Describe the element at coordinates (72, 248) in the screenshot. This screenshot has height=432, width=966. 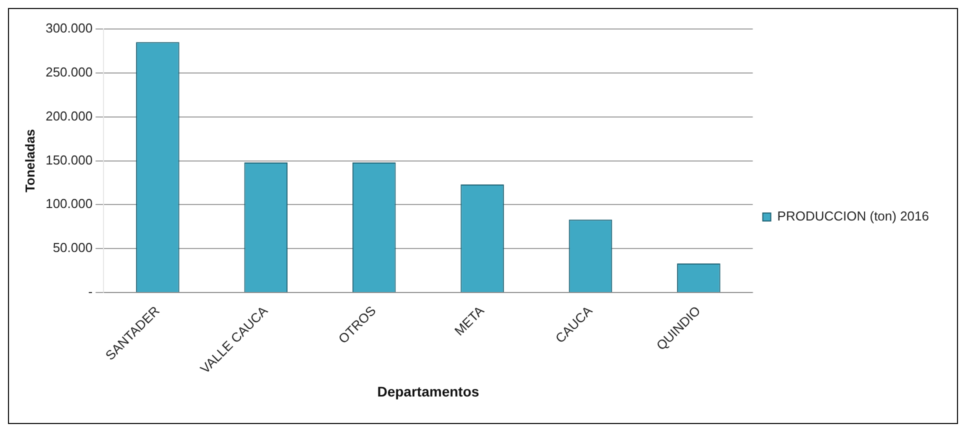
I see `y-tick-label: 50.000` at that location.